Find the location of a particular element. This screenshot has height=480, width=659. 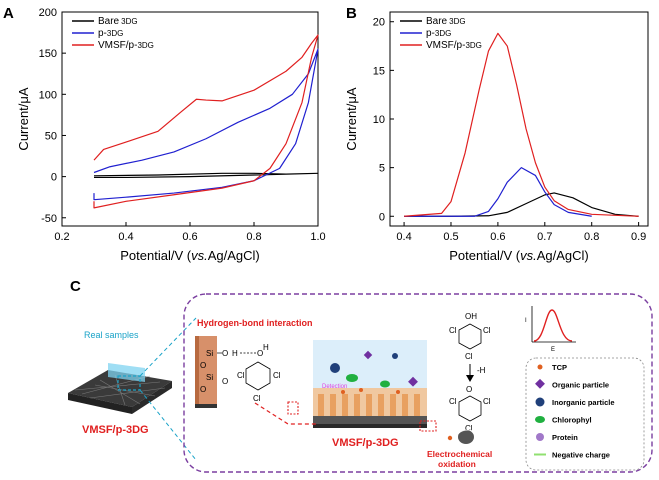

tcp-molecule-icon is located at coordinates (450, 438).